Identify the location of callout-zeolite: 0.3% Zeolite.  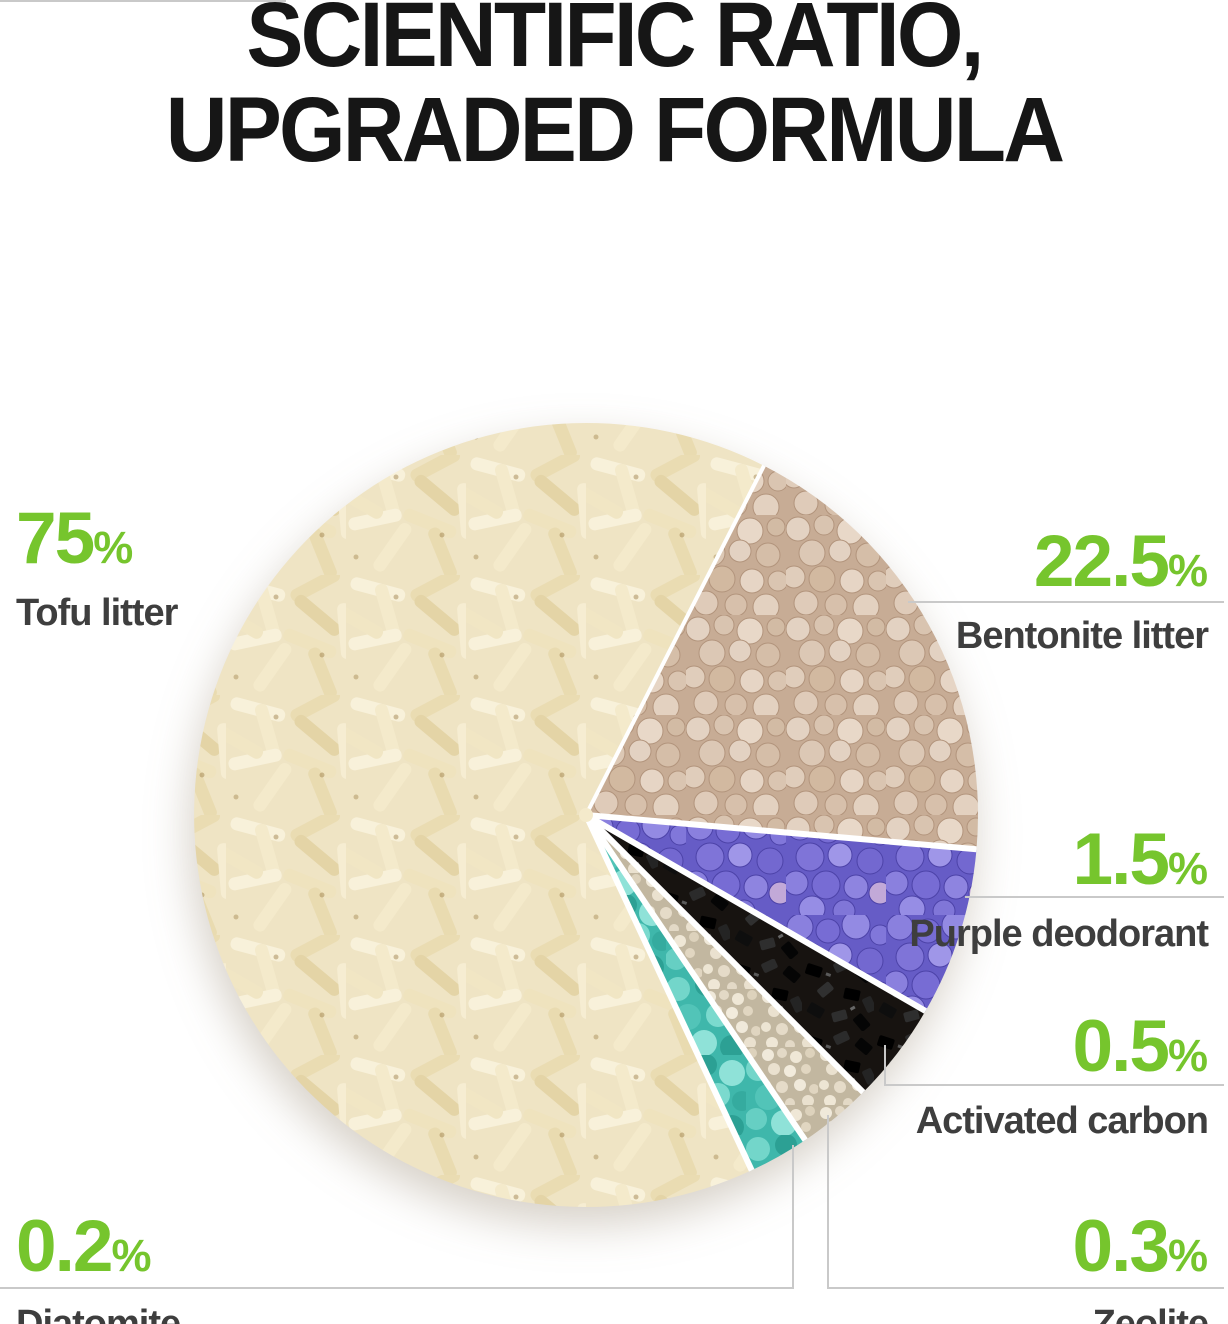
(1141, 1265).